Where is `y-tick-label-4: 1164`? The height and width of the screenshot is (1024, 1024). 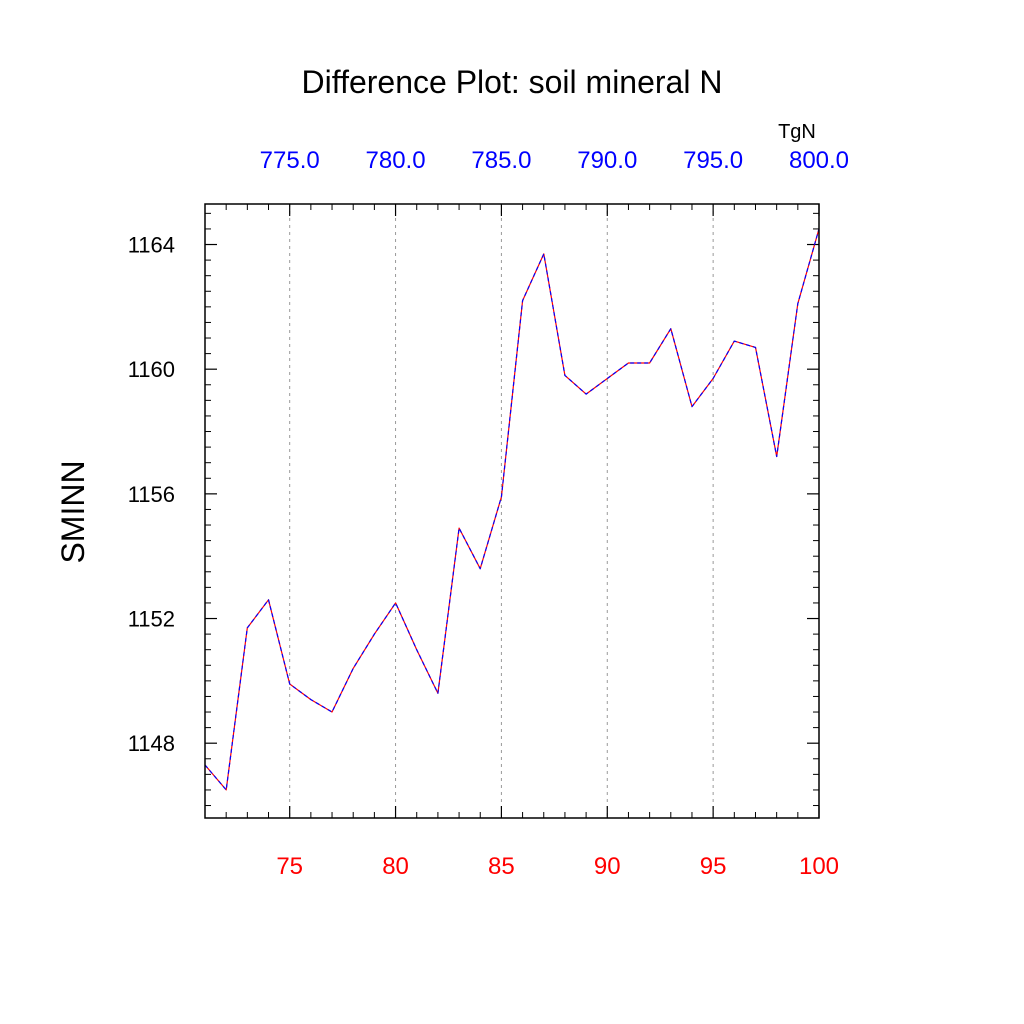
y-tick-label-4: 1164 is located at coordinates (151, 245).